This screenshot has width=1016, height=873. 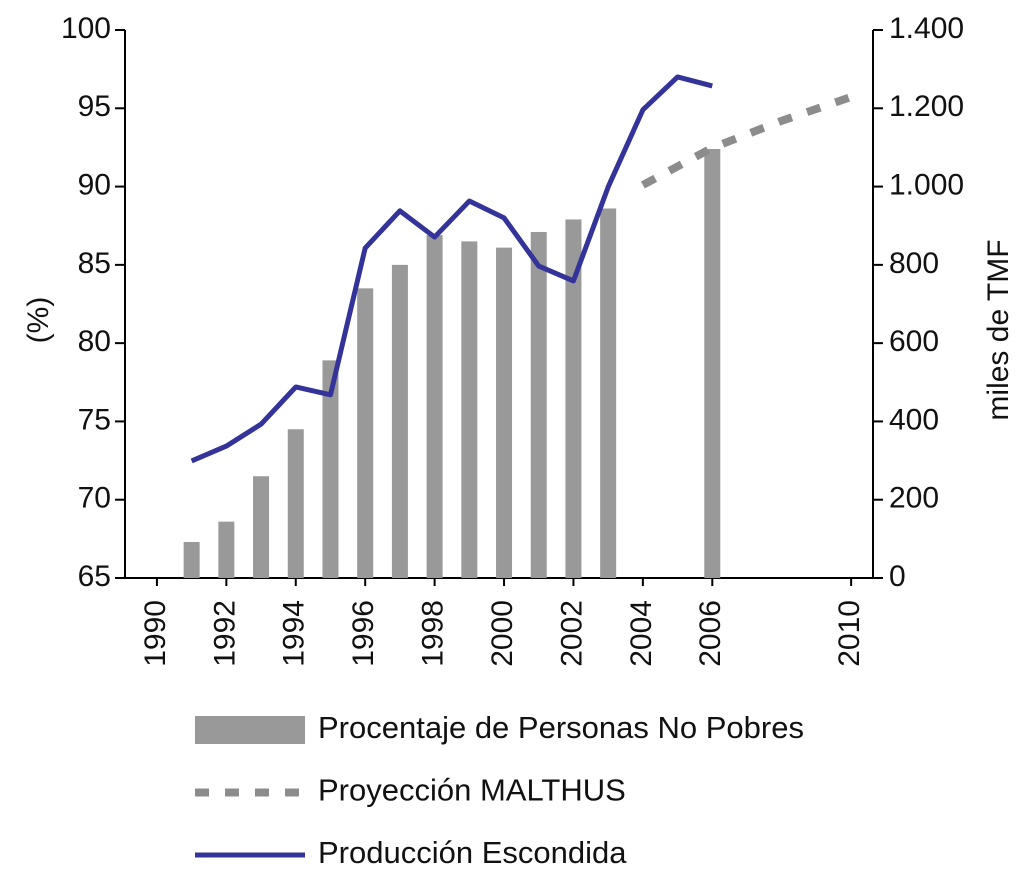 What do you see at coordinates (914, 419) in the screenshot?
I see `y2-tick-label: 400` at bounding box center [914, 419].